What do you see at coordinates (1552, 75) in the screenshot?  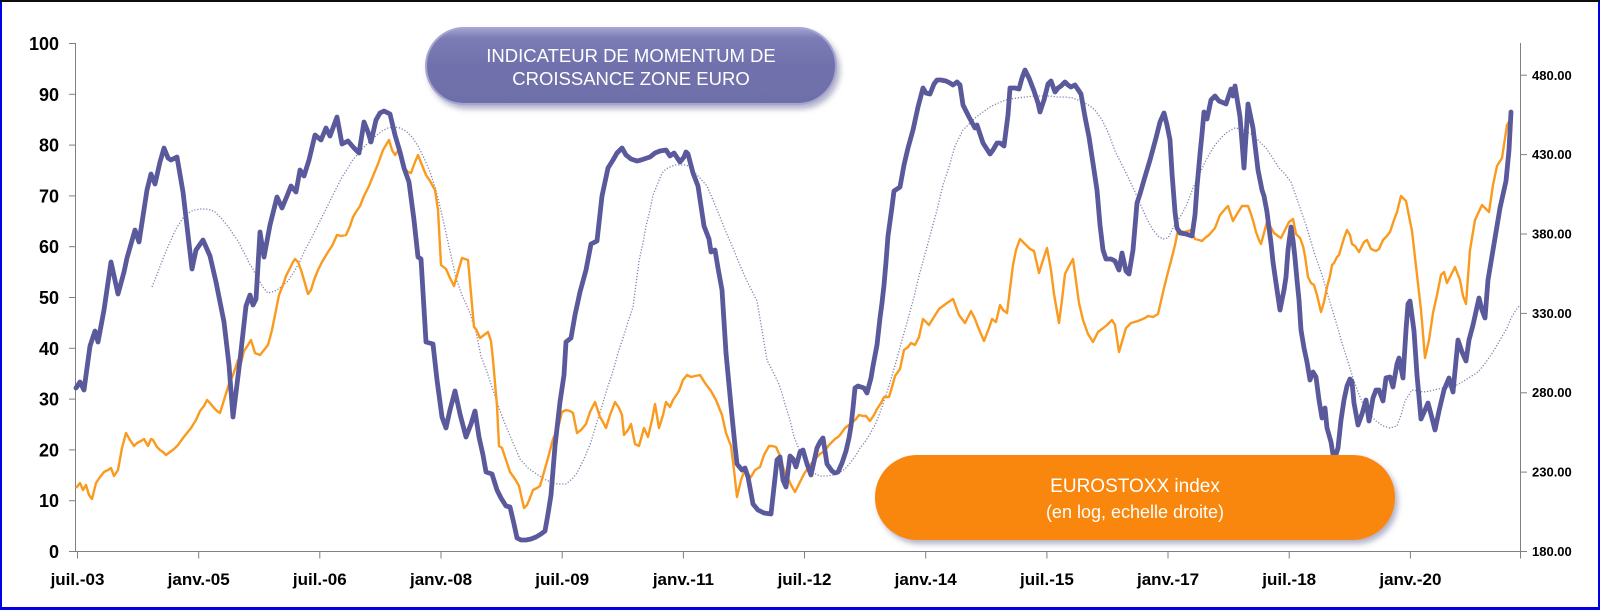 I see `svg-text: 480.00` at bounding box center [1552, 75].